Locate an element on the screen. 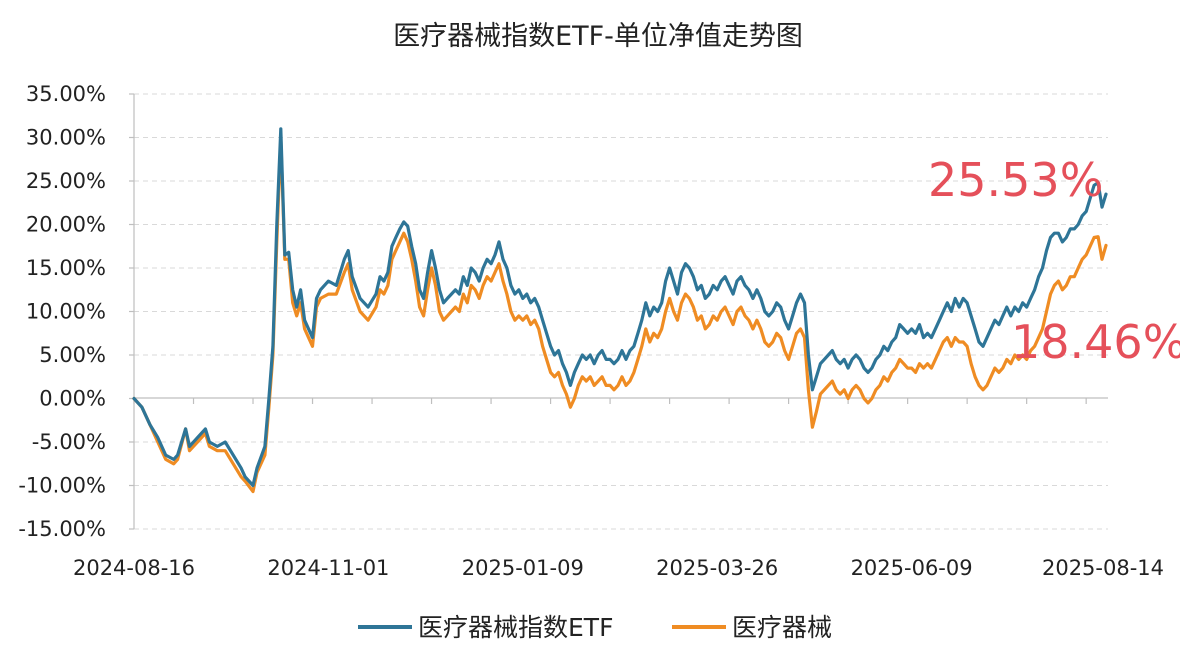 The image size is (1180, 648). y-tick-label: 10.00% is located at coordinates (66, 312).